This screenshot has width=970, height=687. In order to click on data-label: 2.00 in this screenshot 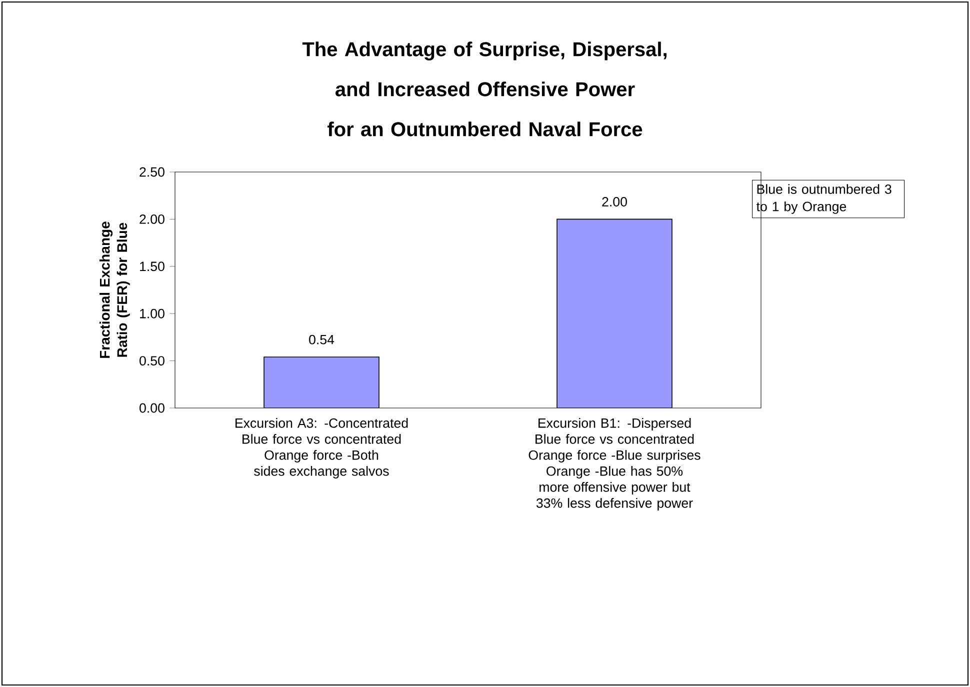, I will do `click(614, 201)`.